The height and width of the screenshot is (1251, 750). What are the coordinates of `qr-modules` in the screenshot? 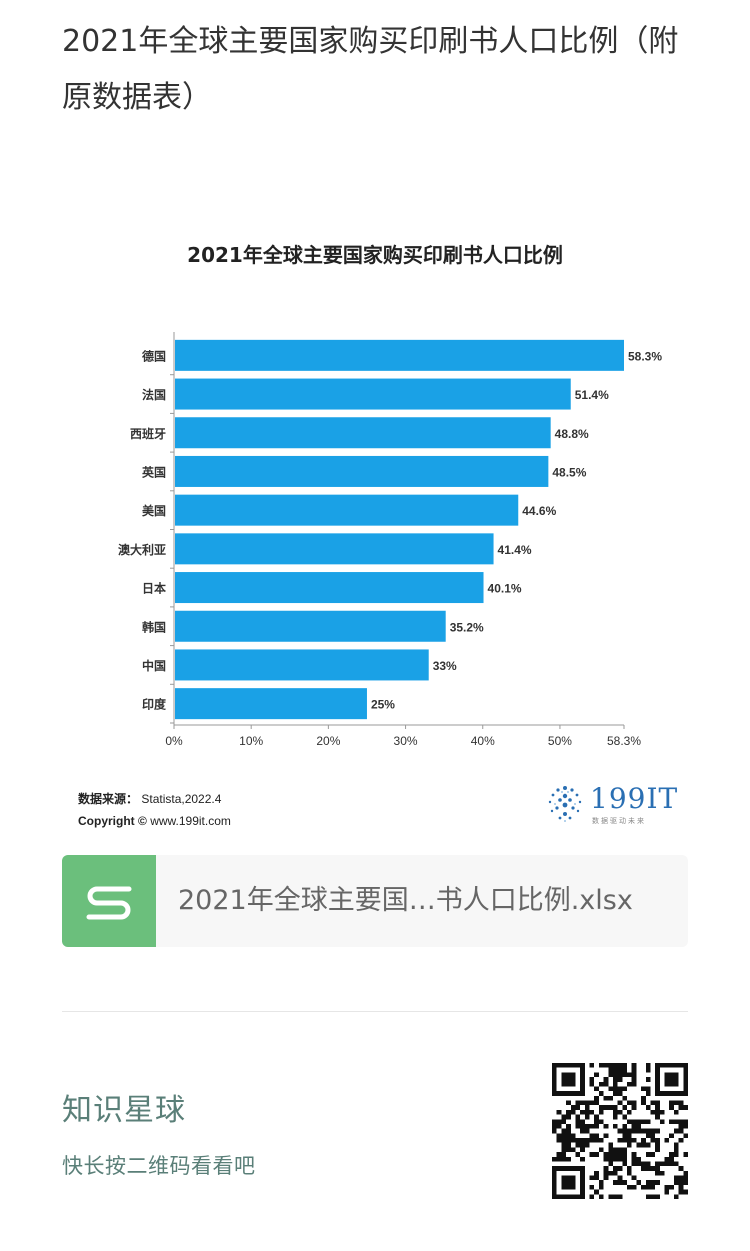 It's located at (620, 1131).